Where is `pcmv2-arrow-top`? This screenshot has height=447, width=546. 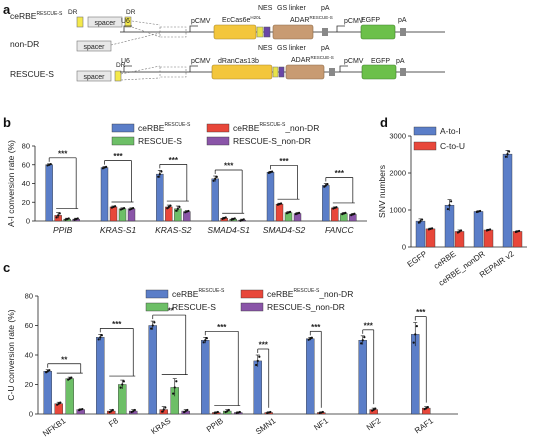 pcmv2-arrow-top is located at coordinates (340, 28).